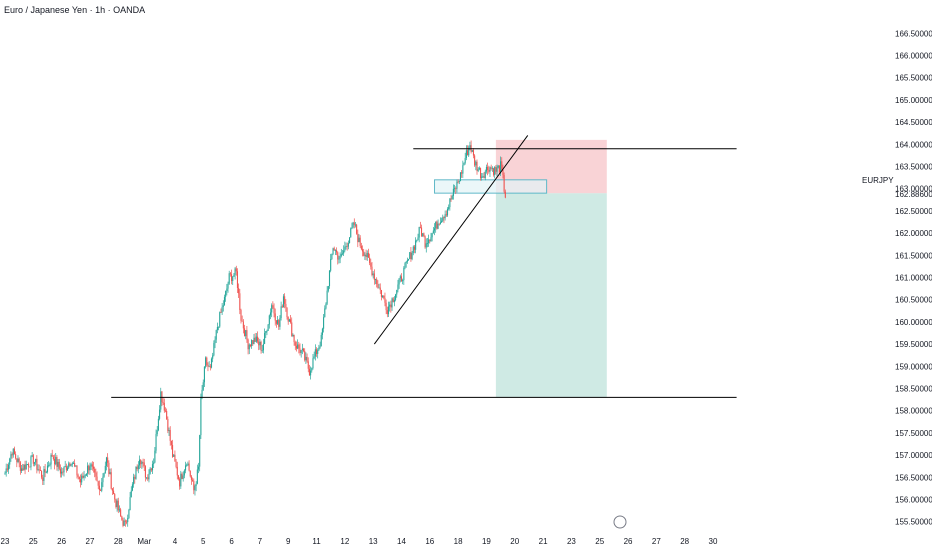 This screenshot has width=932, height=550. What do you see at coordinates (913, 78) in the screenshot?
I see `y-tick-label: 165.50000` at bounding box center [913, 78].